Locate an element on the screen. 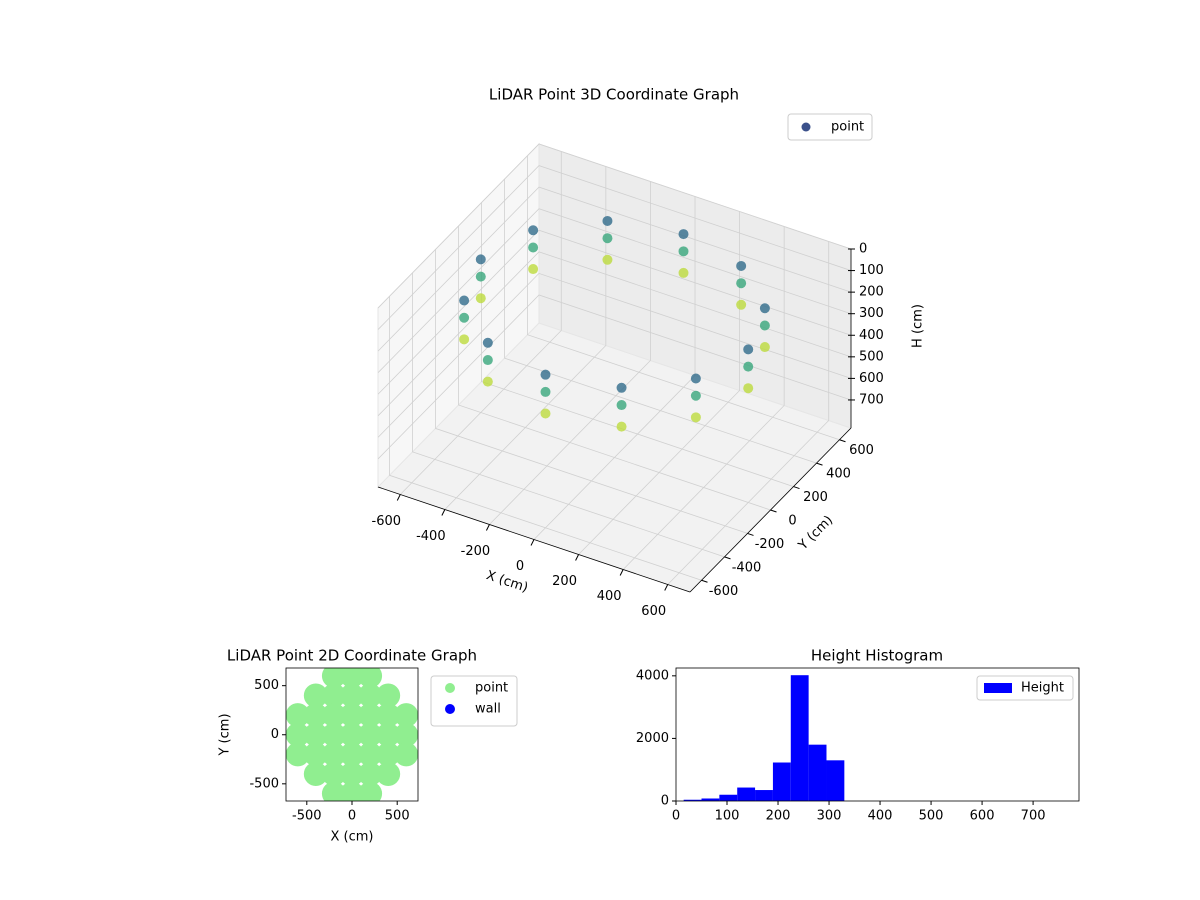  chart-title: LiDAR Point 3D Coordinate Graph is located at coordinates (614, 95).